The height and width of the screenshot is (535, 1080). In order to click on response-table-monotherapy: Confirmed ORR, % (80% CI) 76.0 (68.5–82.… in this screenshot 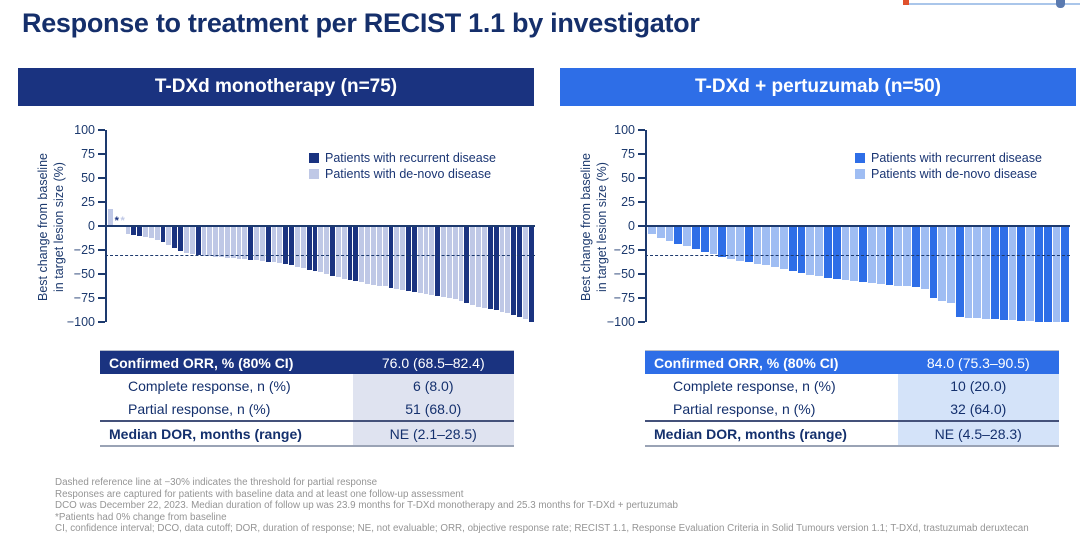, I will do `click(307, 398)`.